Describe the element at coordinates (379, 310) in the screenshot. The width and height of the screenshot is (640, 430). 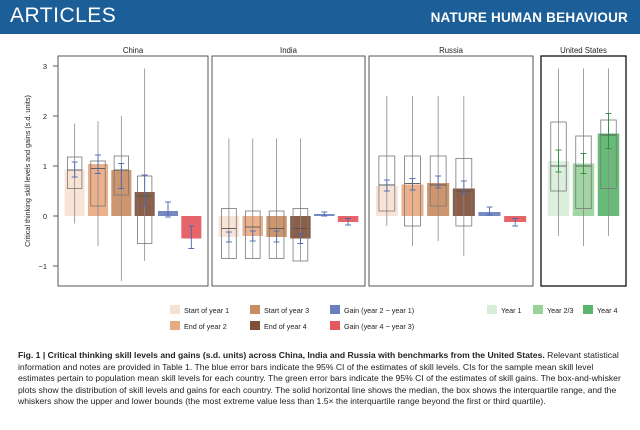
I see `legend-label: Gain (year 2 − year 1)` at that location.